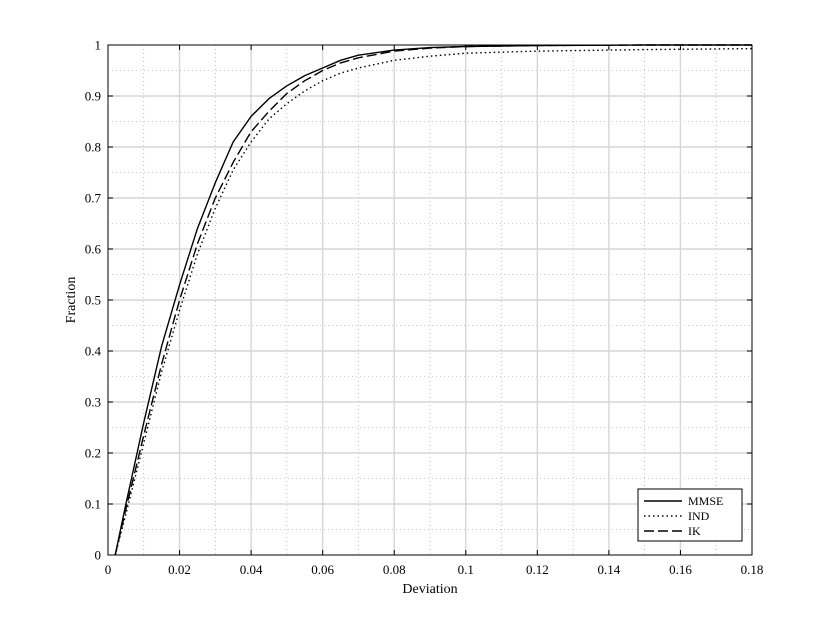 This screenshot has width=830, height=623. What do you see at coordinates (609, 569) in the screenshot?
I see `x-tick-label: 0.14` at bounding box center [609, 569].